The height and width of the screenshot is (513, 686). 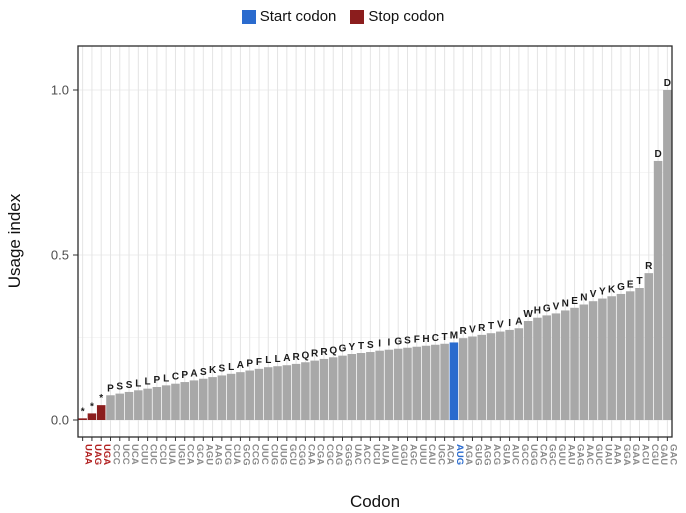 What do you see at coordinates (556, 306) in the screenshot?
I see `aa-label-GUU: V` at bounding box center [556, 306].